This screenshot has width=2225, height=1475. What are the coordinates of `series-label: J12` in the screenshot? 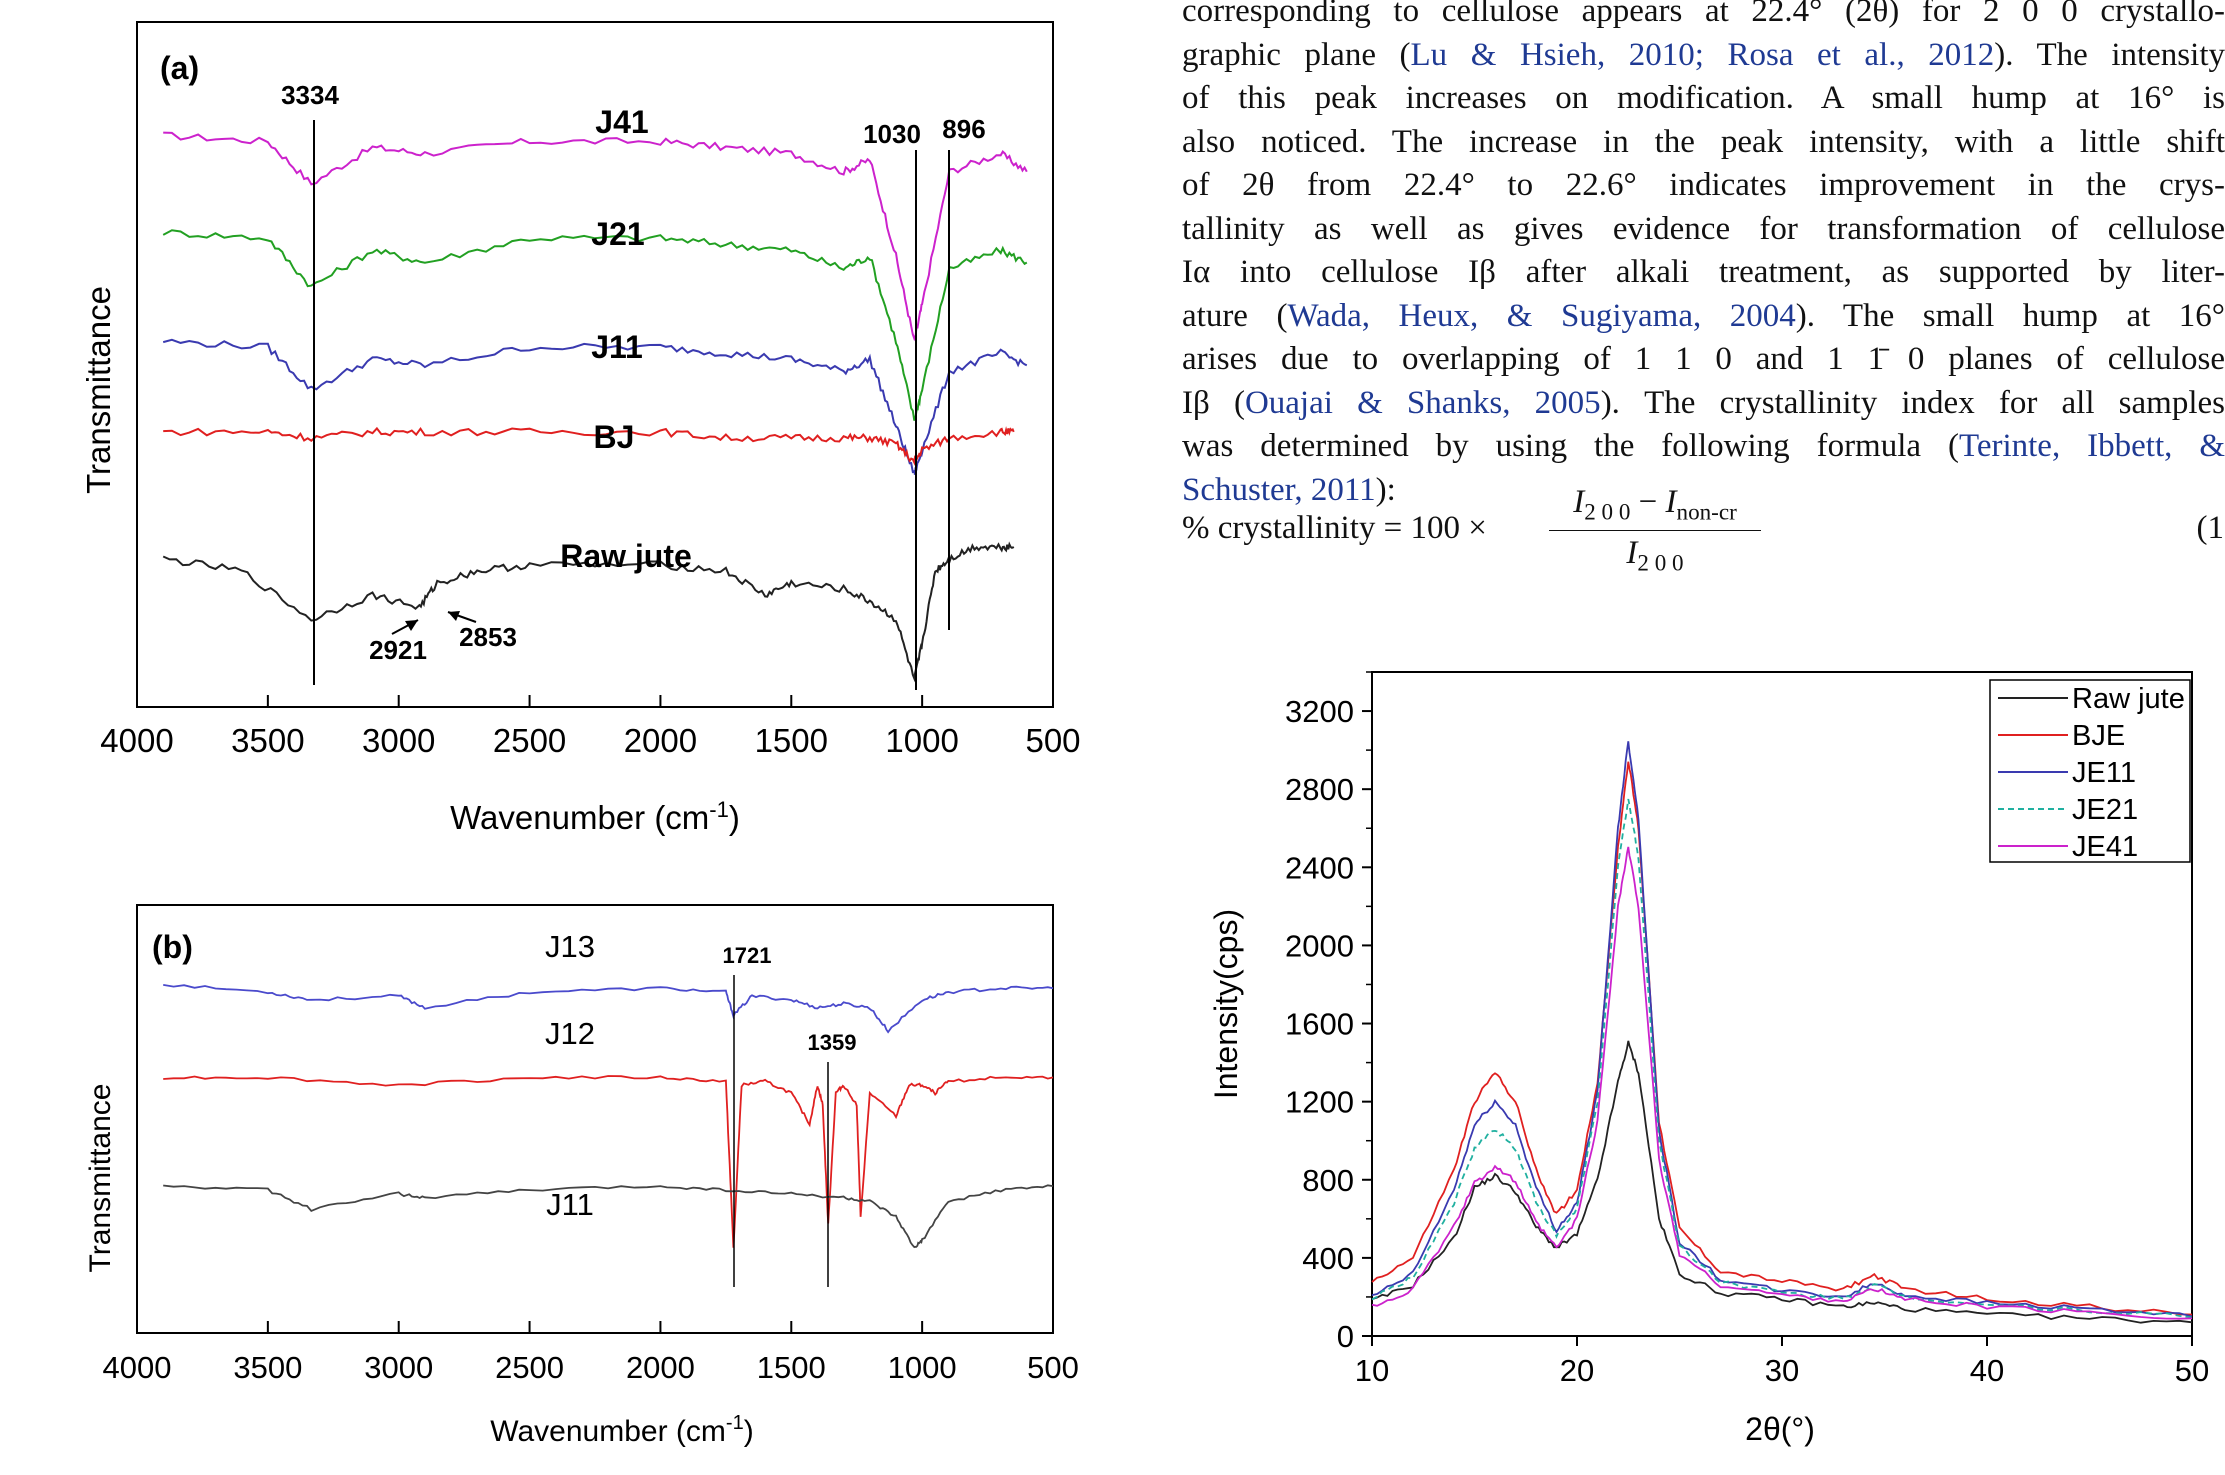 It's located at (570, 1033).